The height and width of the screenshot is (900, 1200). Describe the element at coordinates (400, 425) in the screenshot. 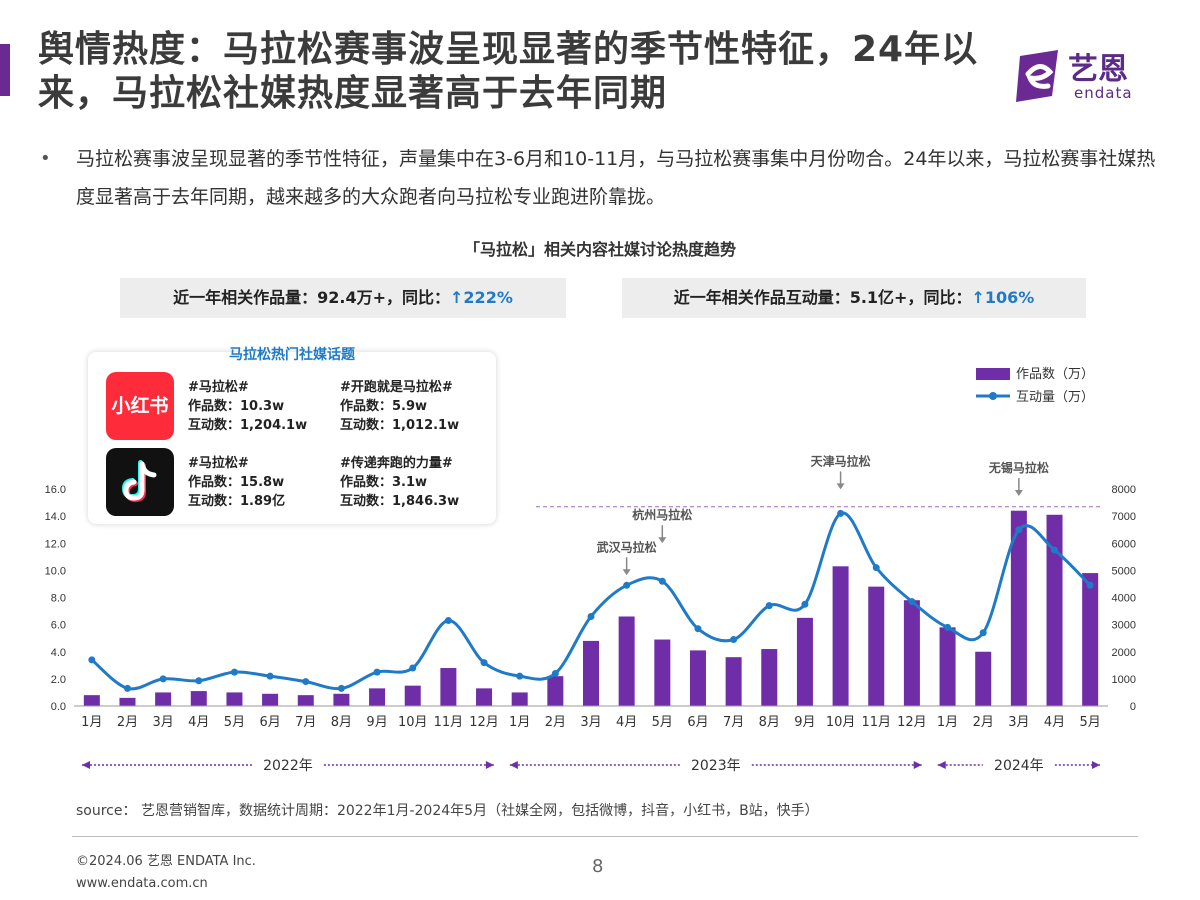

I see `topic-interact: 互动数：1,012.1w` at that location.